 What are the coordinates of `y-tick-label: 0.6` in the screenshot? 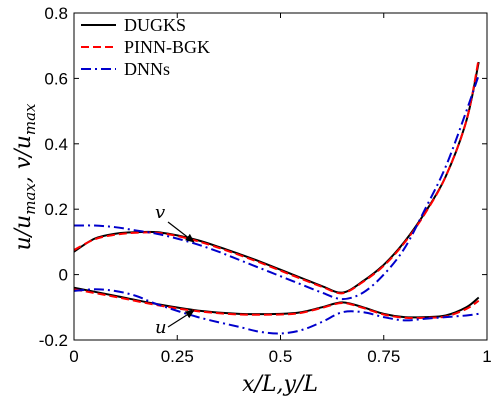 It's located at (56, 78).